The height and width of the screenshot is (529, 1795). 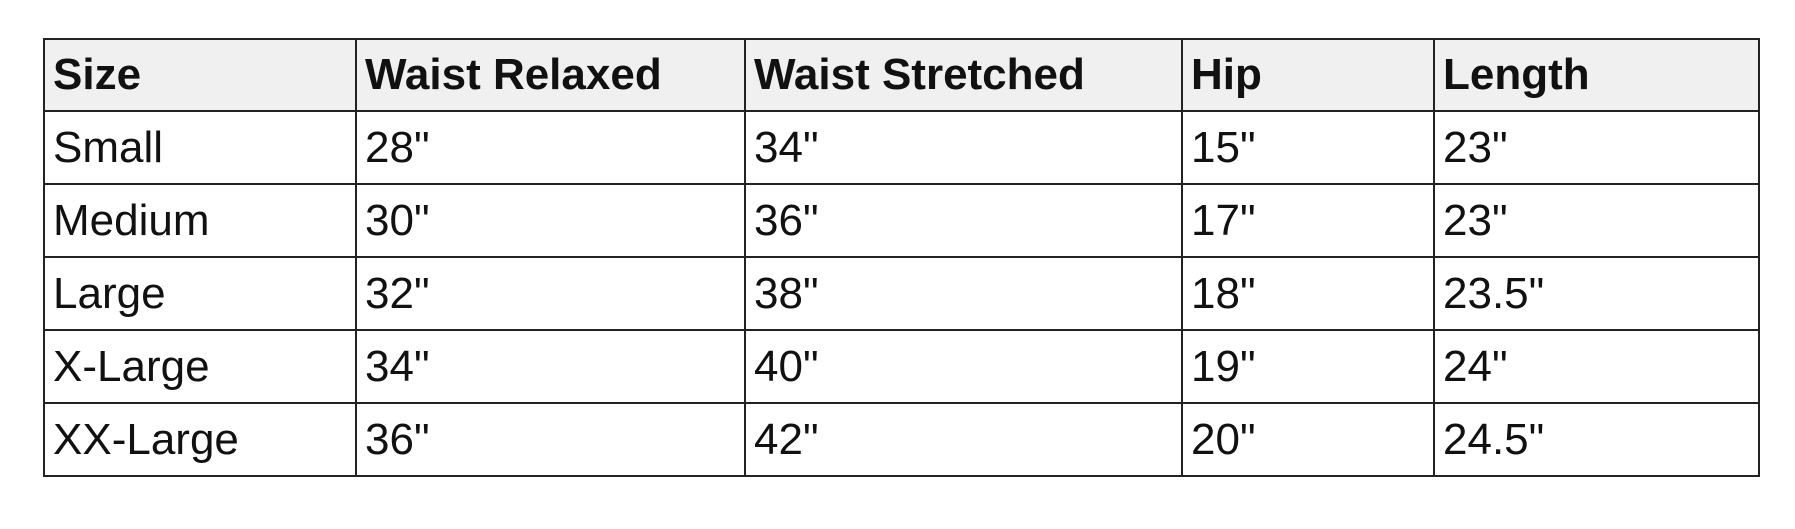 I want to click on table-row: Small 28" 34" 15" 23", so click(x=901, y=147).